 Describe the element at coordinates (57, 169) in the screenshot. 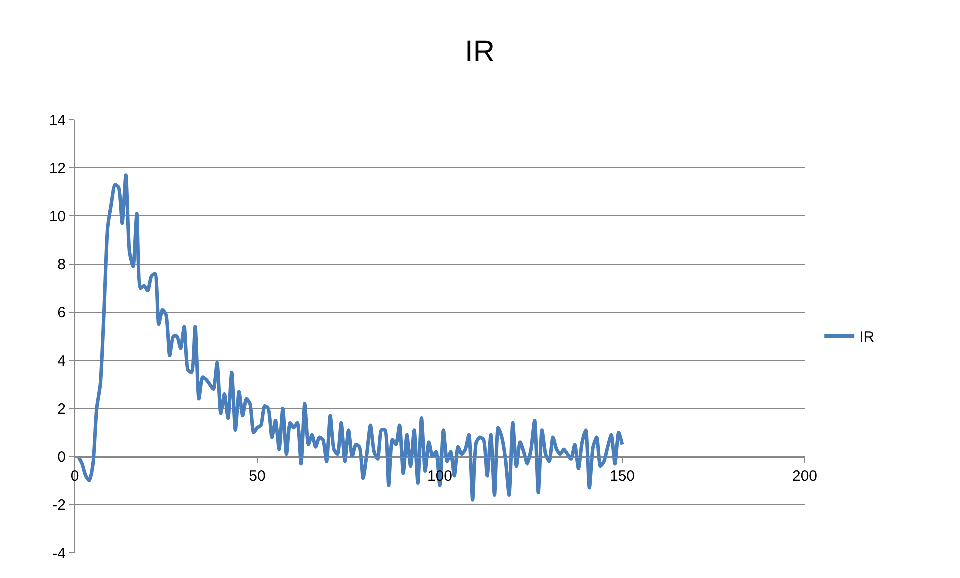

I see `y-tick-label: 12` at that location.